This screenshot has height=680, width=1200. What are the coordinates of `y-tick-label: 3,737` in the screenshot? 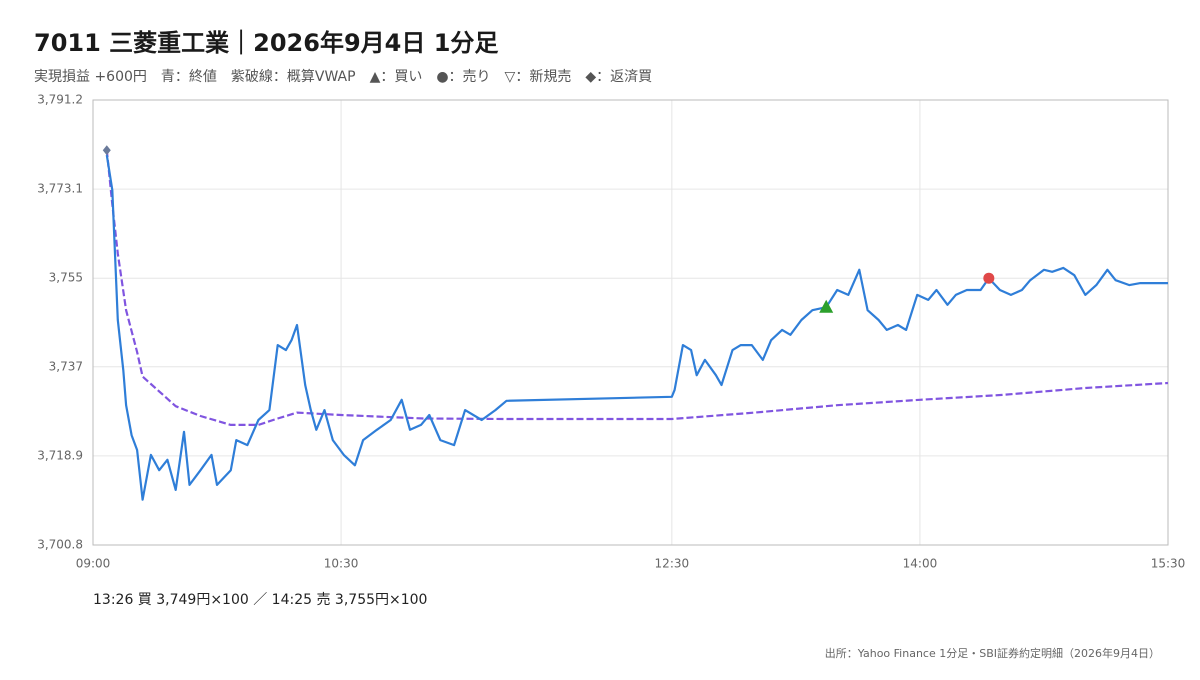 It's located at (66, 366).